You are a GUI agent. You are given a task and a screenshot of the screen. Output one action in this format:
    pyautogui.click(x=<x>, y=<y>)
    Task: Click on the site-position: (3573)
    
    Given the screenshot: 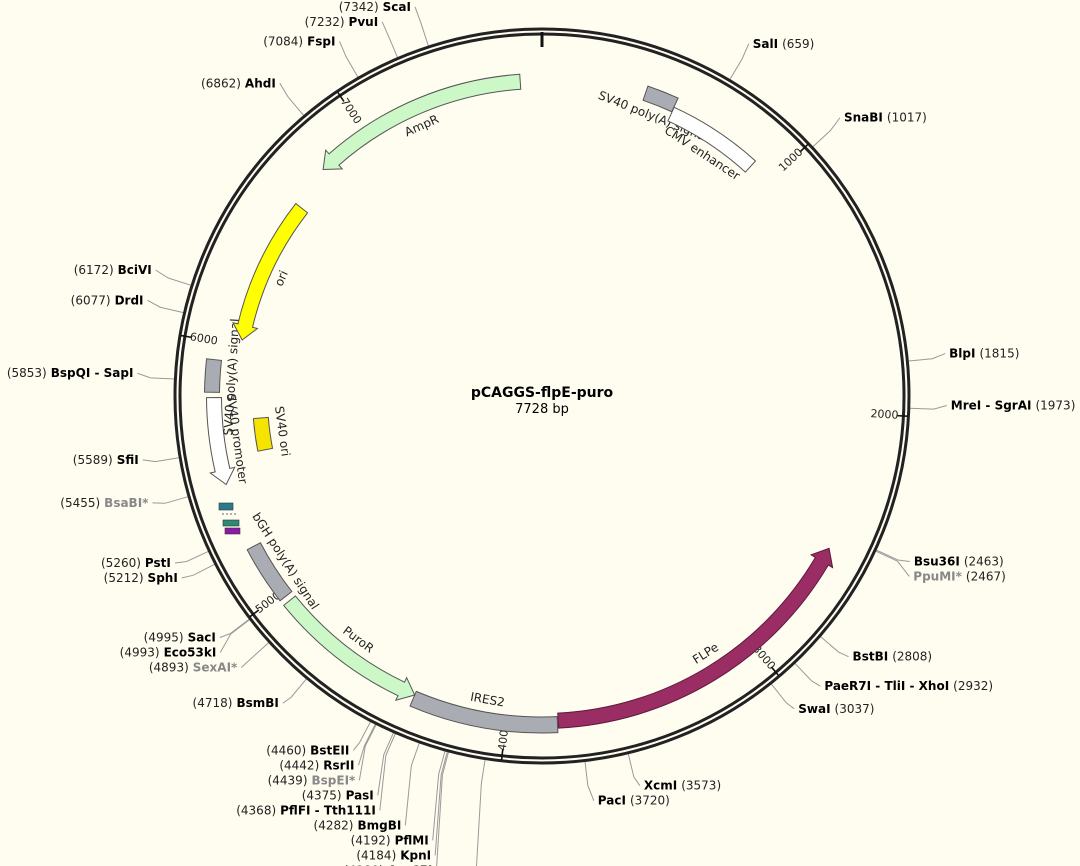 What is the action you would take?
    pyautogui.click(x=701, y=786)
    